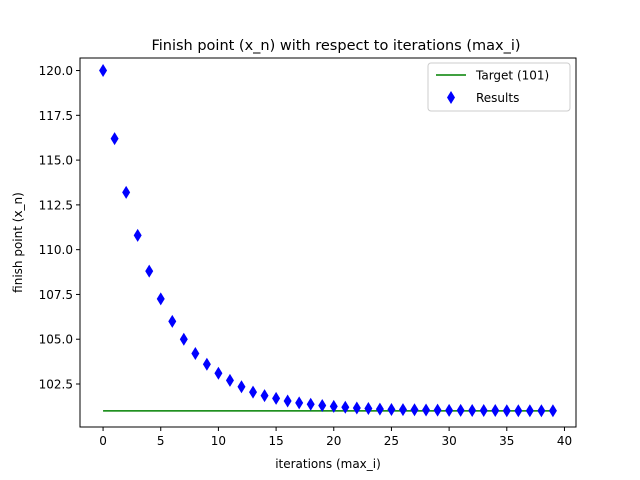 The width and height of the screenshot is (640, 480). I want to click on legend-results-marker, so click(451, 97).